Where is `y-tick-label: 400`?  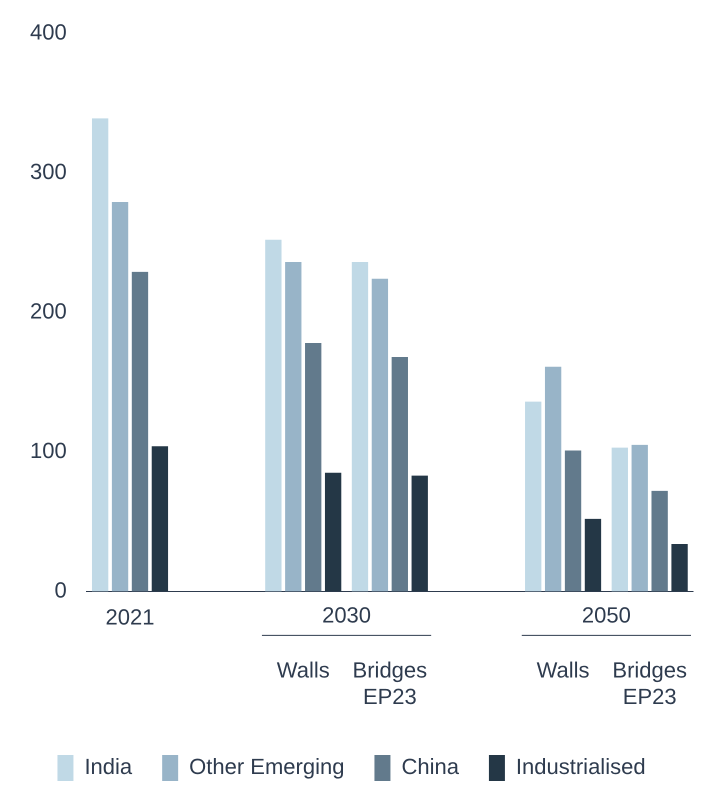
y-tick-label: 400 is located at coordinates (48, 31).